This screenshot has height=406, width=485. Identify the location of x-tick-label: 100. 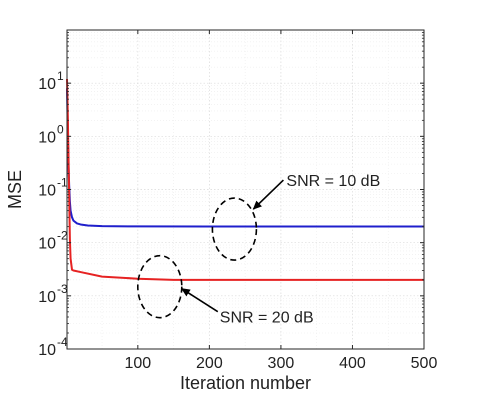
(137, 363).